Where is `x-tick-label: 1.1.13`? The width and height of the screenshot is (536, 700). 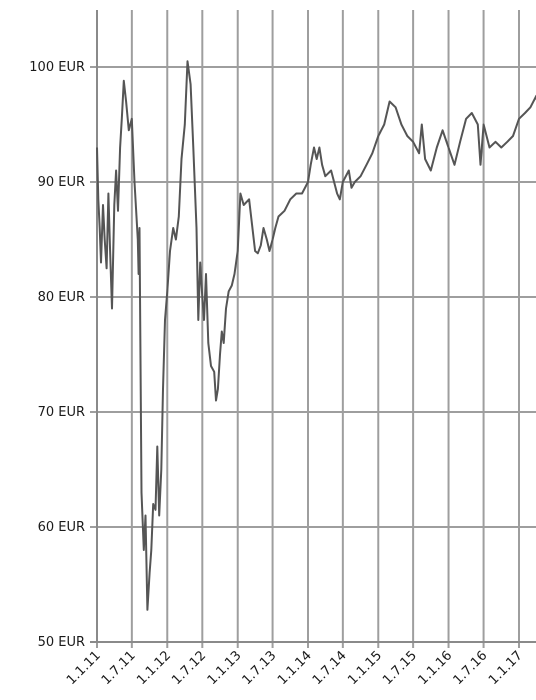
x-tick-label: 1.1.13 is located at coordinates (225, 668).